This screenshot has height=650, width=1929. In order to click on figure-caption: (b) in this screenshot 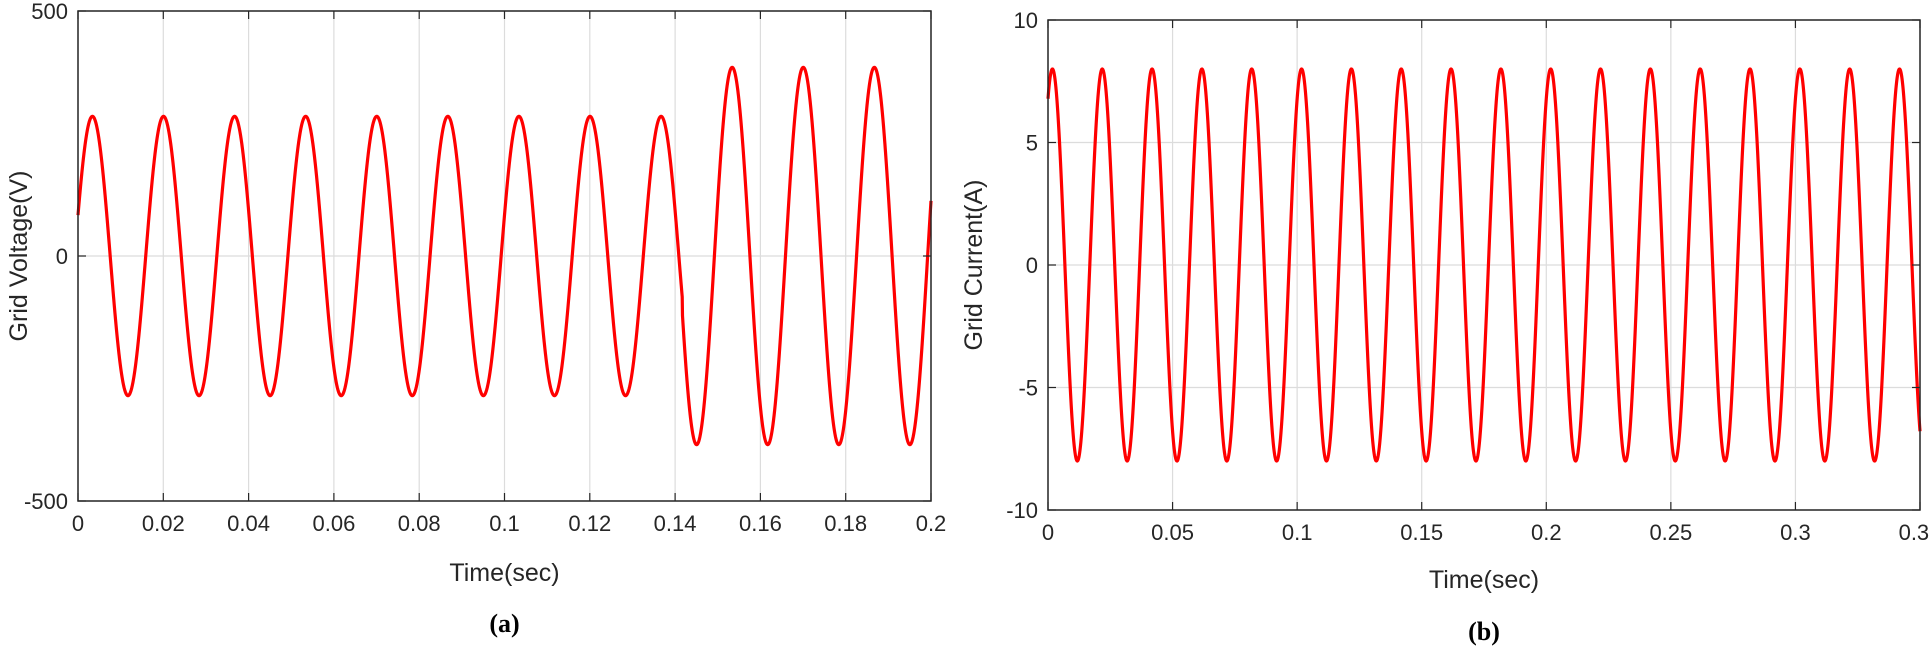, I will do `click(1484, 631)`.